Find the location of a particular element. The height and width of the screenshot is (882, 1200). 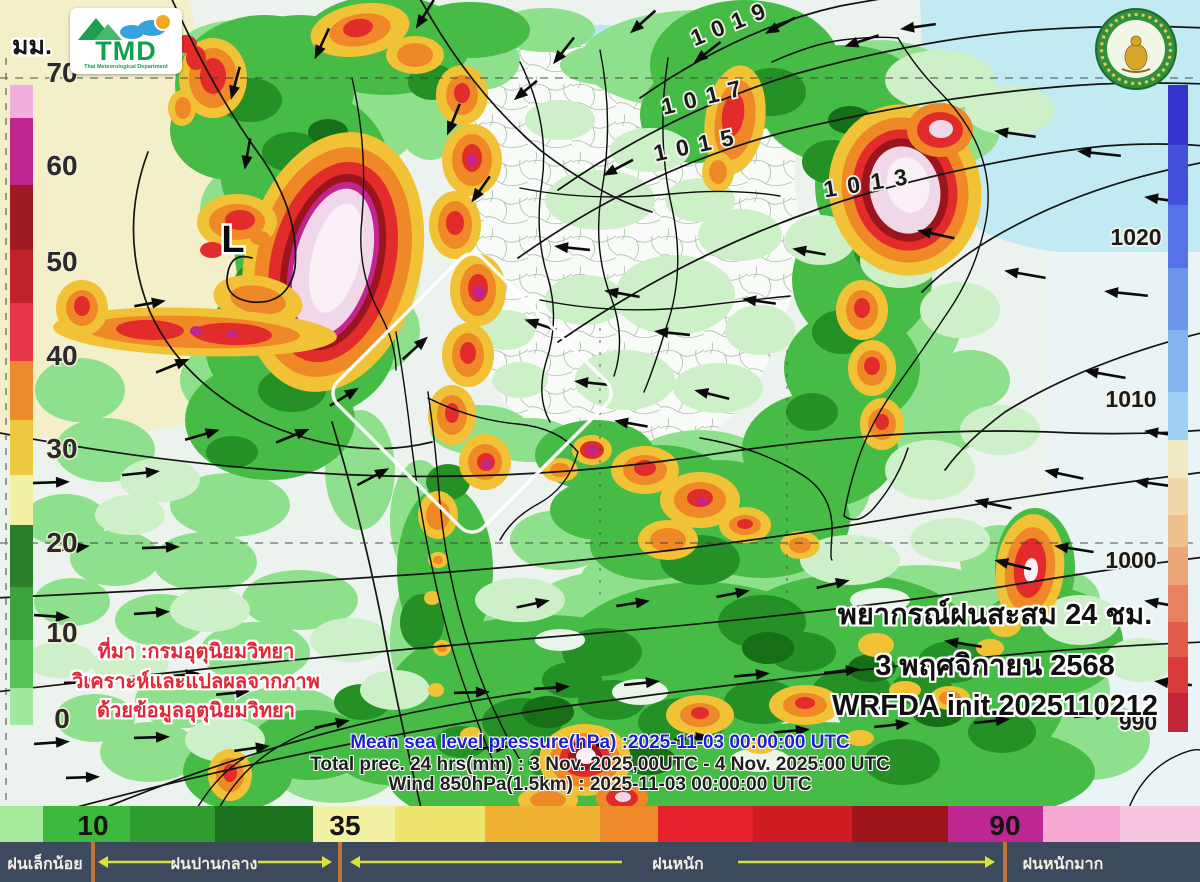

left-scale-tick: 40 is located at coordinates (61, 355).